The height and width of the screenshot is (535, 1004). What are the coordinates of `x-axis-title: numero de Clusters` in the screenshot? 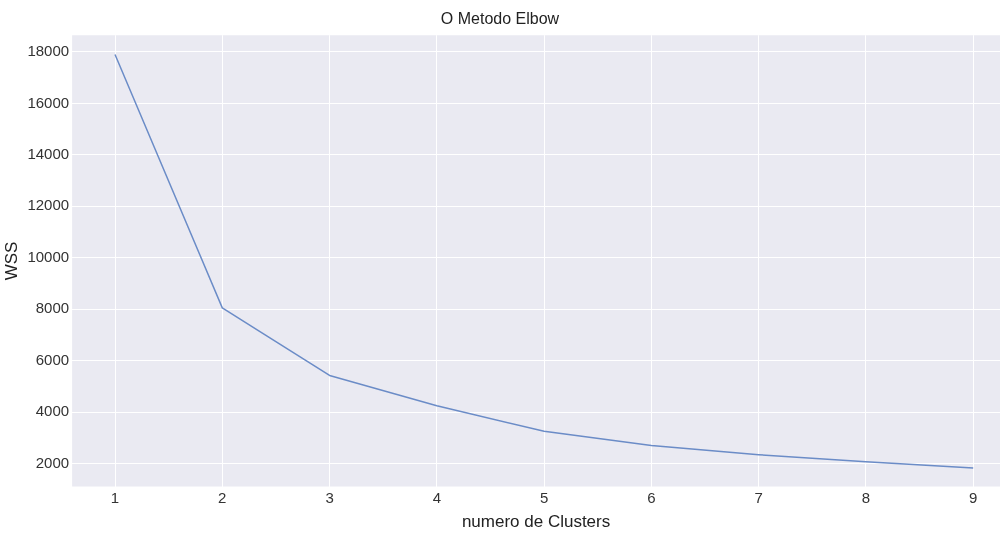 It's located at (536, 522).